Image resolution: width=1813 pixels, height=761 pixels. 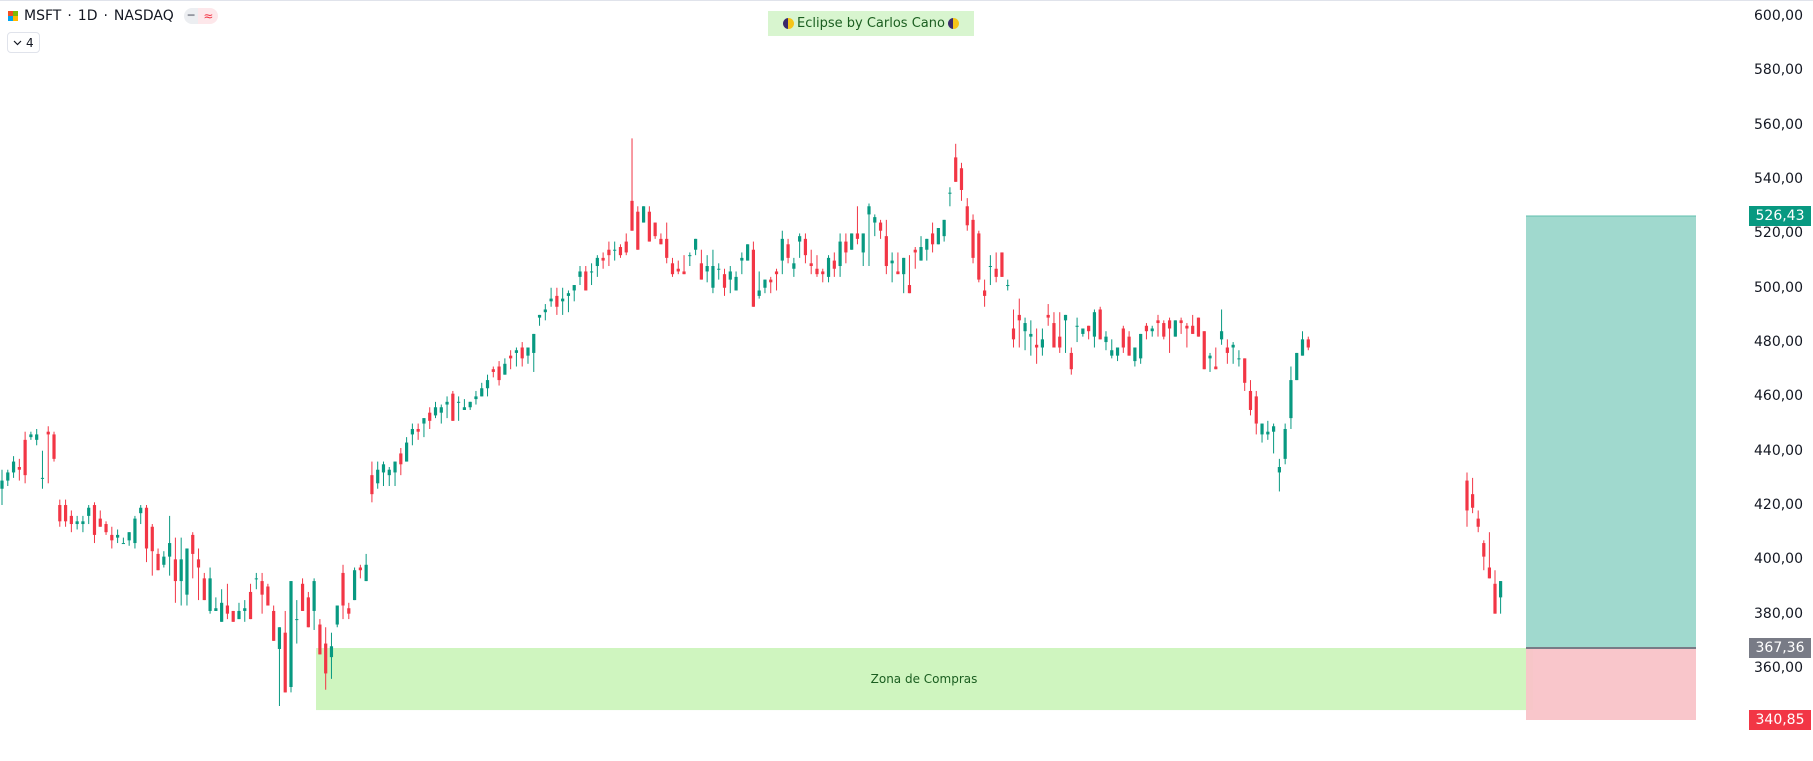 I want to click on symbol-legend: MSFT · 1D · NASDAQ ━ ≈, so click(x=113, y=16).